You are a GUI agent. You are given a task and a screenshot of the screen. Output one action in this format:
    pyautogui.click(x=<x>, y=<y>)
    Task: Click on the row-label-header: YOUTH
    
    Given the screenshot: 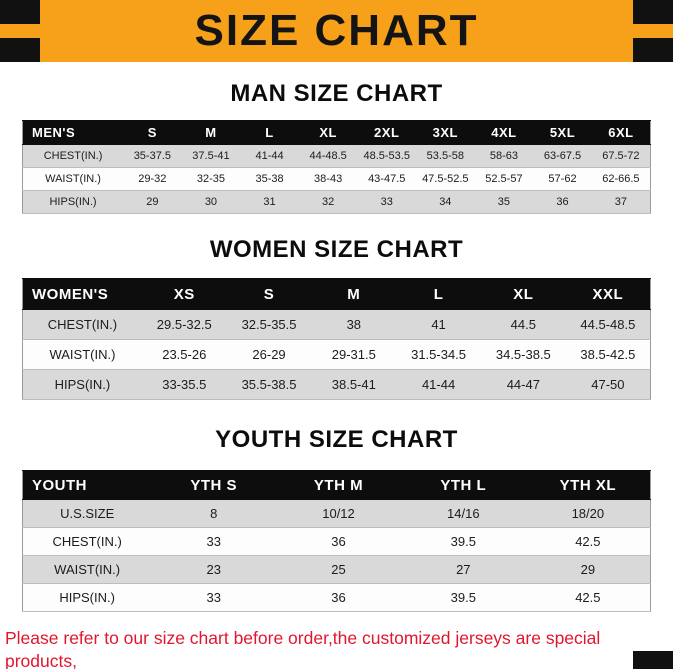 What is the action you would take?
    pyautogui.click(x=87, y=485)
    